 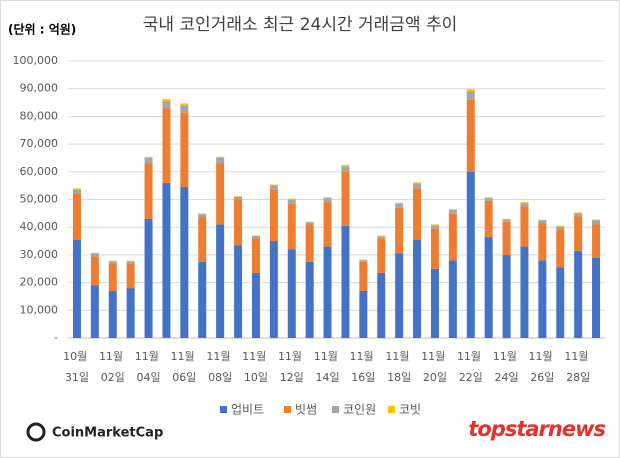 What do you see at coordinates (256, 377) in the screenshot?
I see `x-tick-label-line: 10일` at bounding box center [256, 377].